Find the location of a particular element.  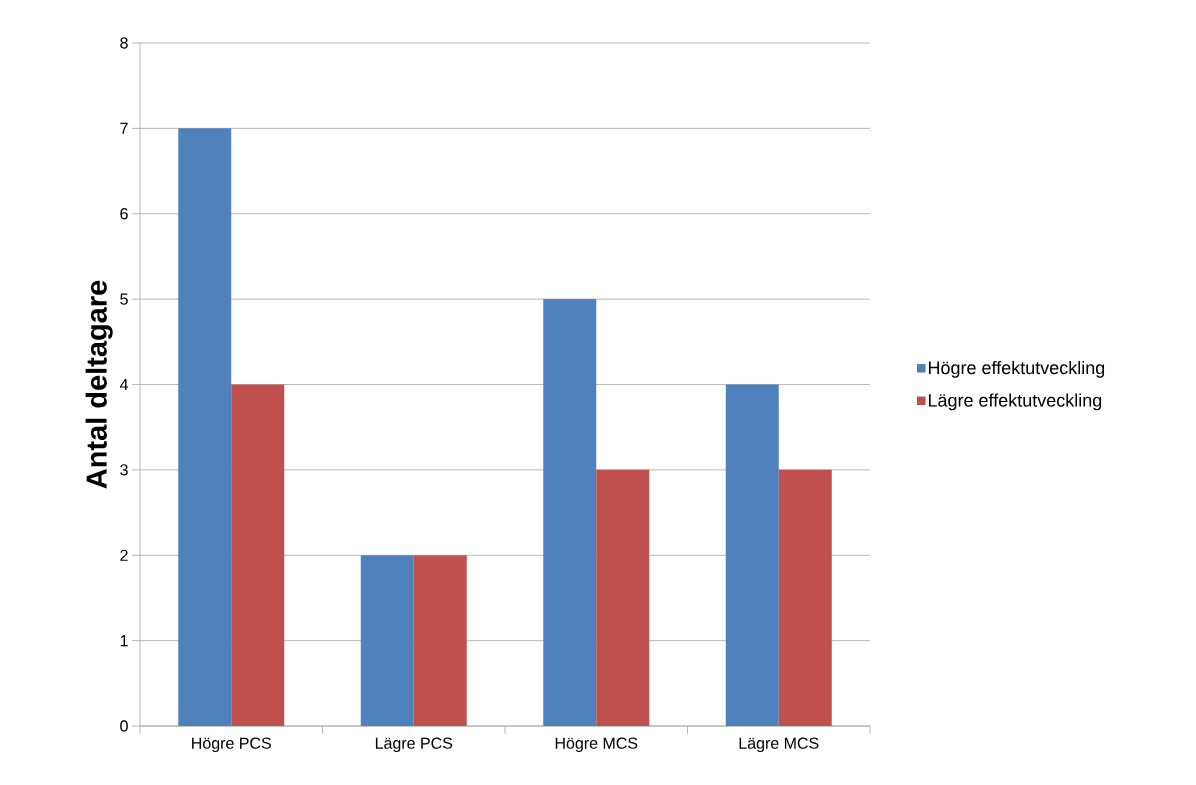

x-tick-label: Lägre MCS is located at coordinates (779, 745).